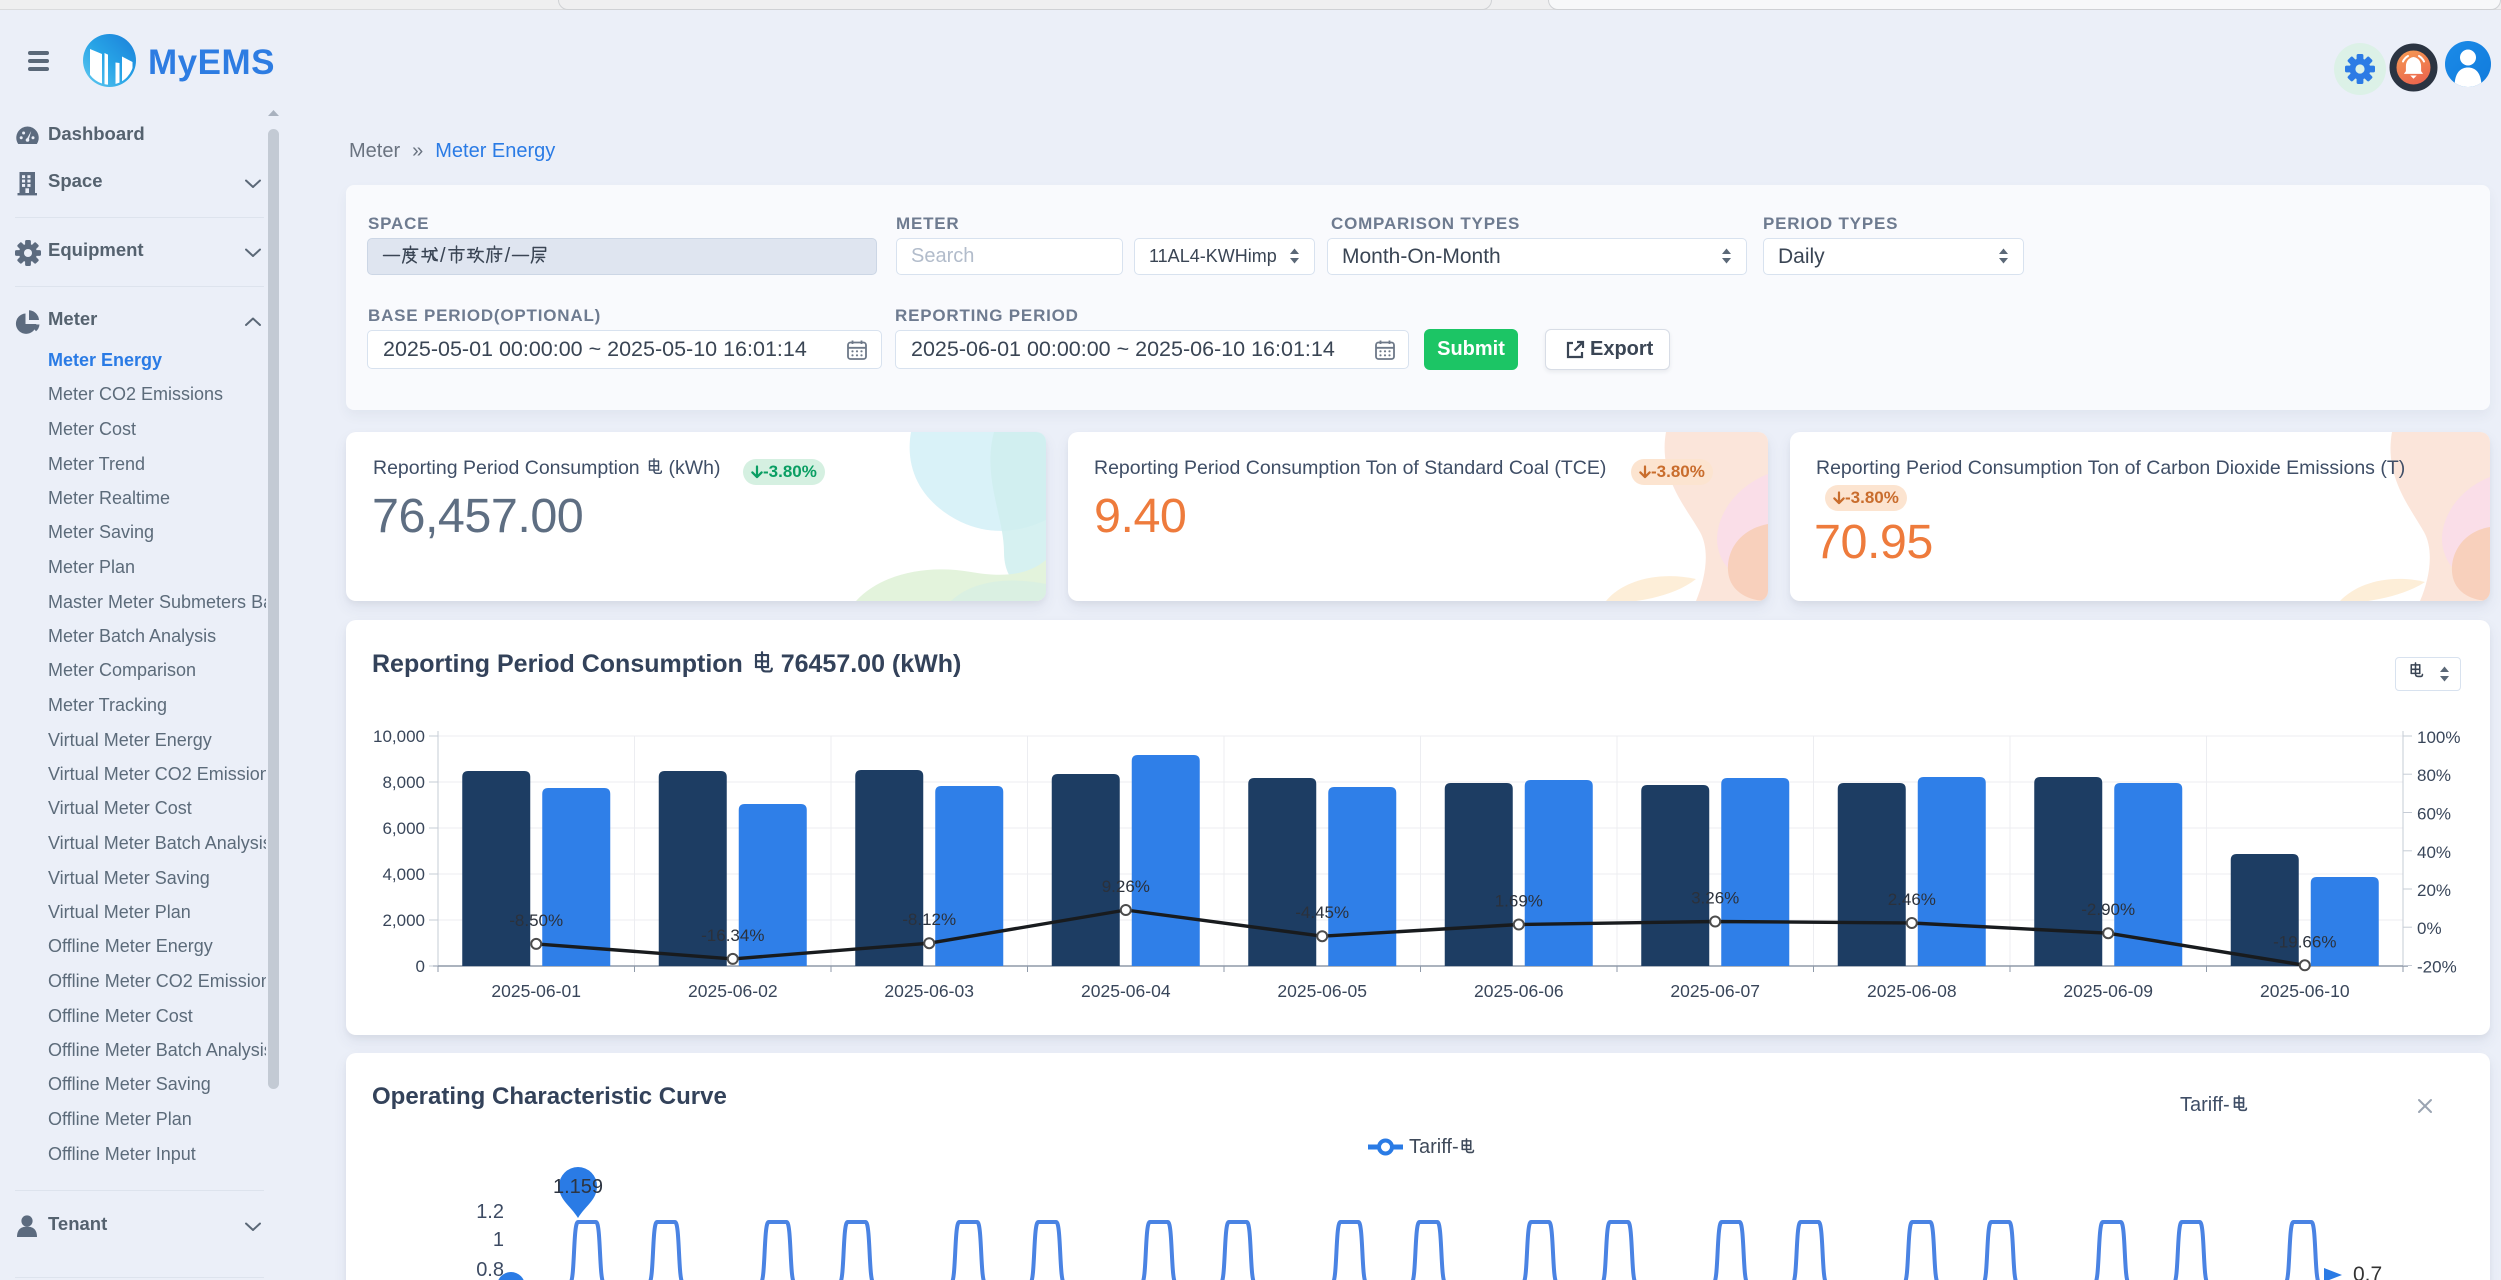  Describe the element at coordinates (578, 1187) in the screenshot. I see `svg-text: 1.159` at that location.